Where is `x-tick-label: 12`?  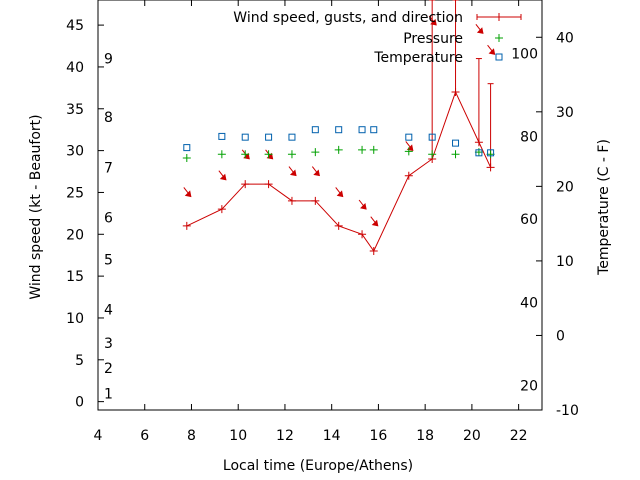 x-tick-label: 12 is located at coordinates (285, 436).